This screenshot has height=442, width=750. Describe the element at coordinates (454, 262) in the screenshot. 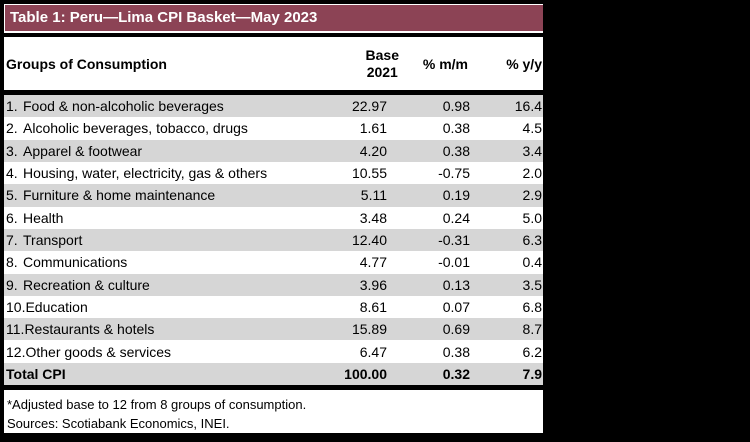

I see `row-mm-value: -0.01` at that location.